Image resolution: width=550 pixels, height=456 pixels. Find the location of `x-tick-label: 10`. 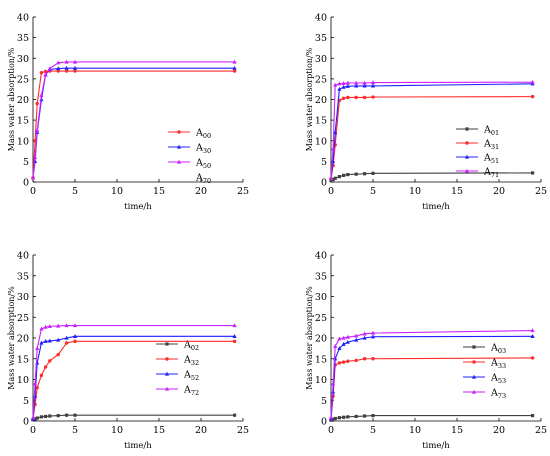

x-tick-label: 10 is located at coordinates (117, 430).